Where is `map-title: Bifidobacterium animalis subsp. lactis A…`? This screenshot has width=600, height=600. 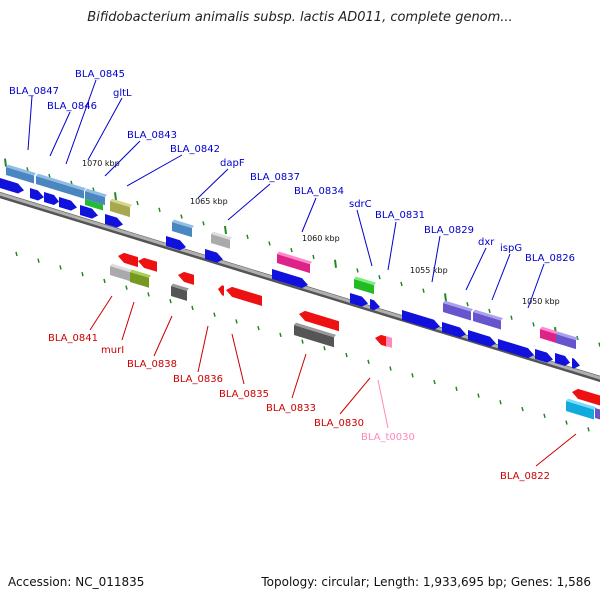 map-title: Bifidobacterium animalis subsp. lactis A… is located at coordinates (300, 17).